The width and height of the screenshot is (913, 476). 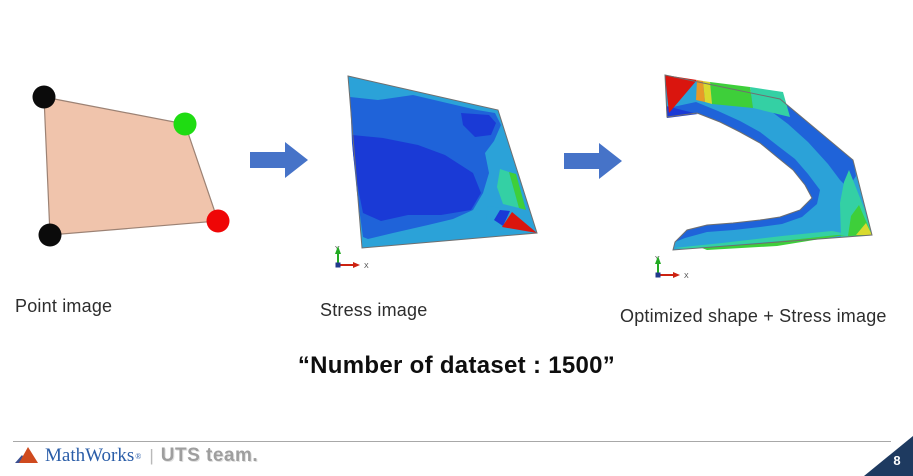 I want to click on stress-contour-blue-sliver, so click(x=502, y=218).